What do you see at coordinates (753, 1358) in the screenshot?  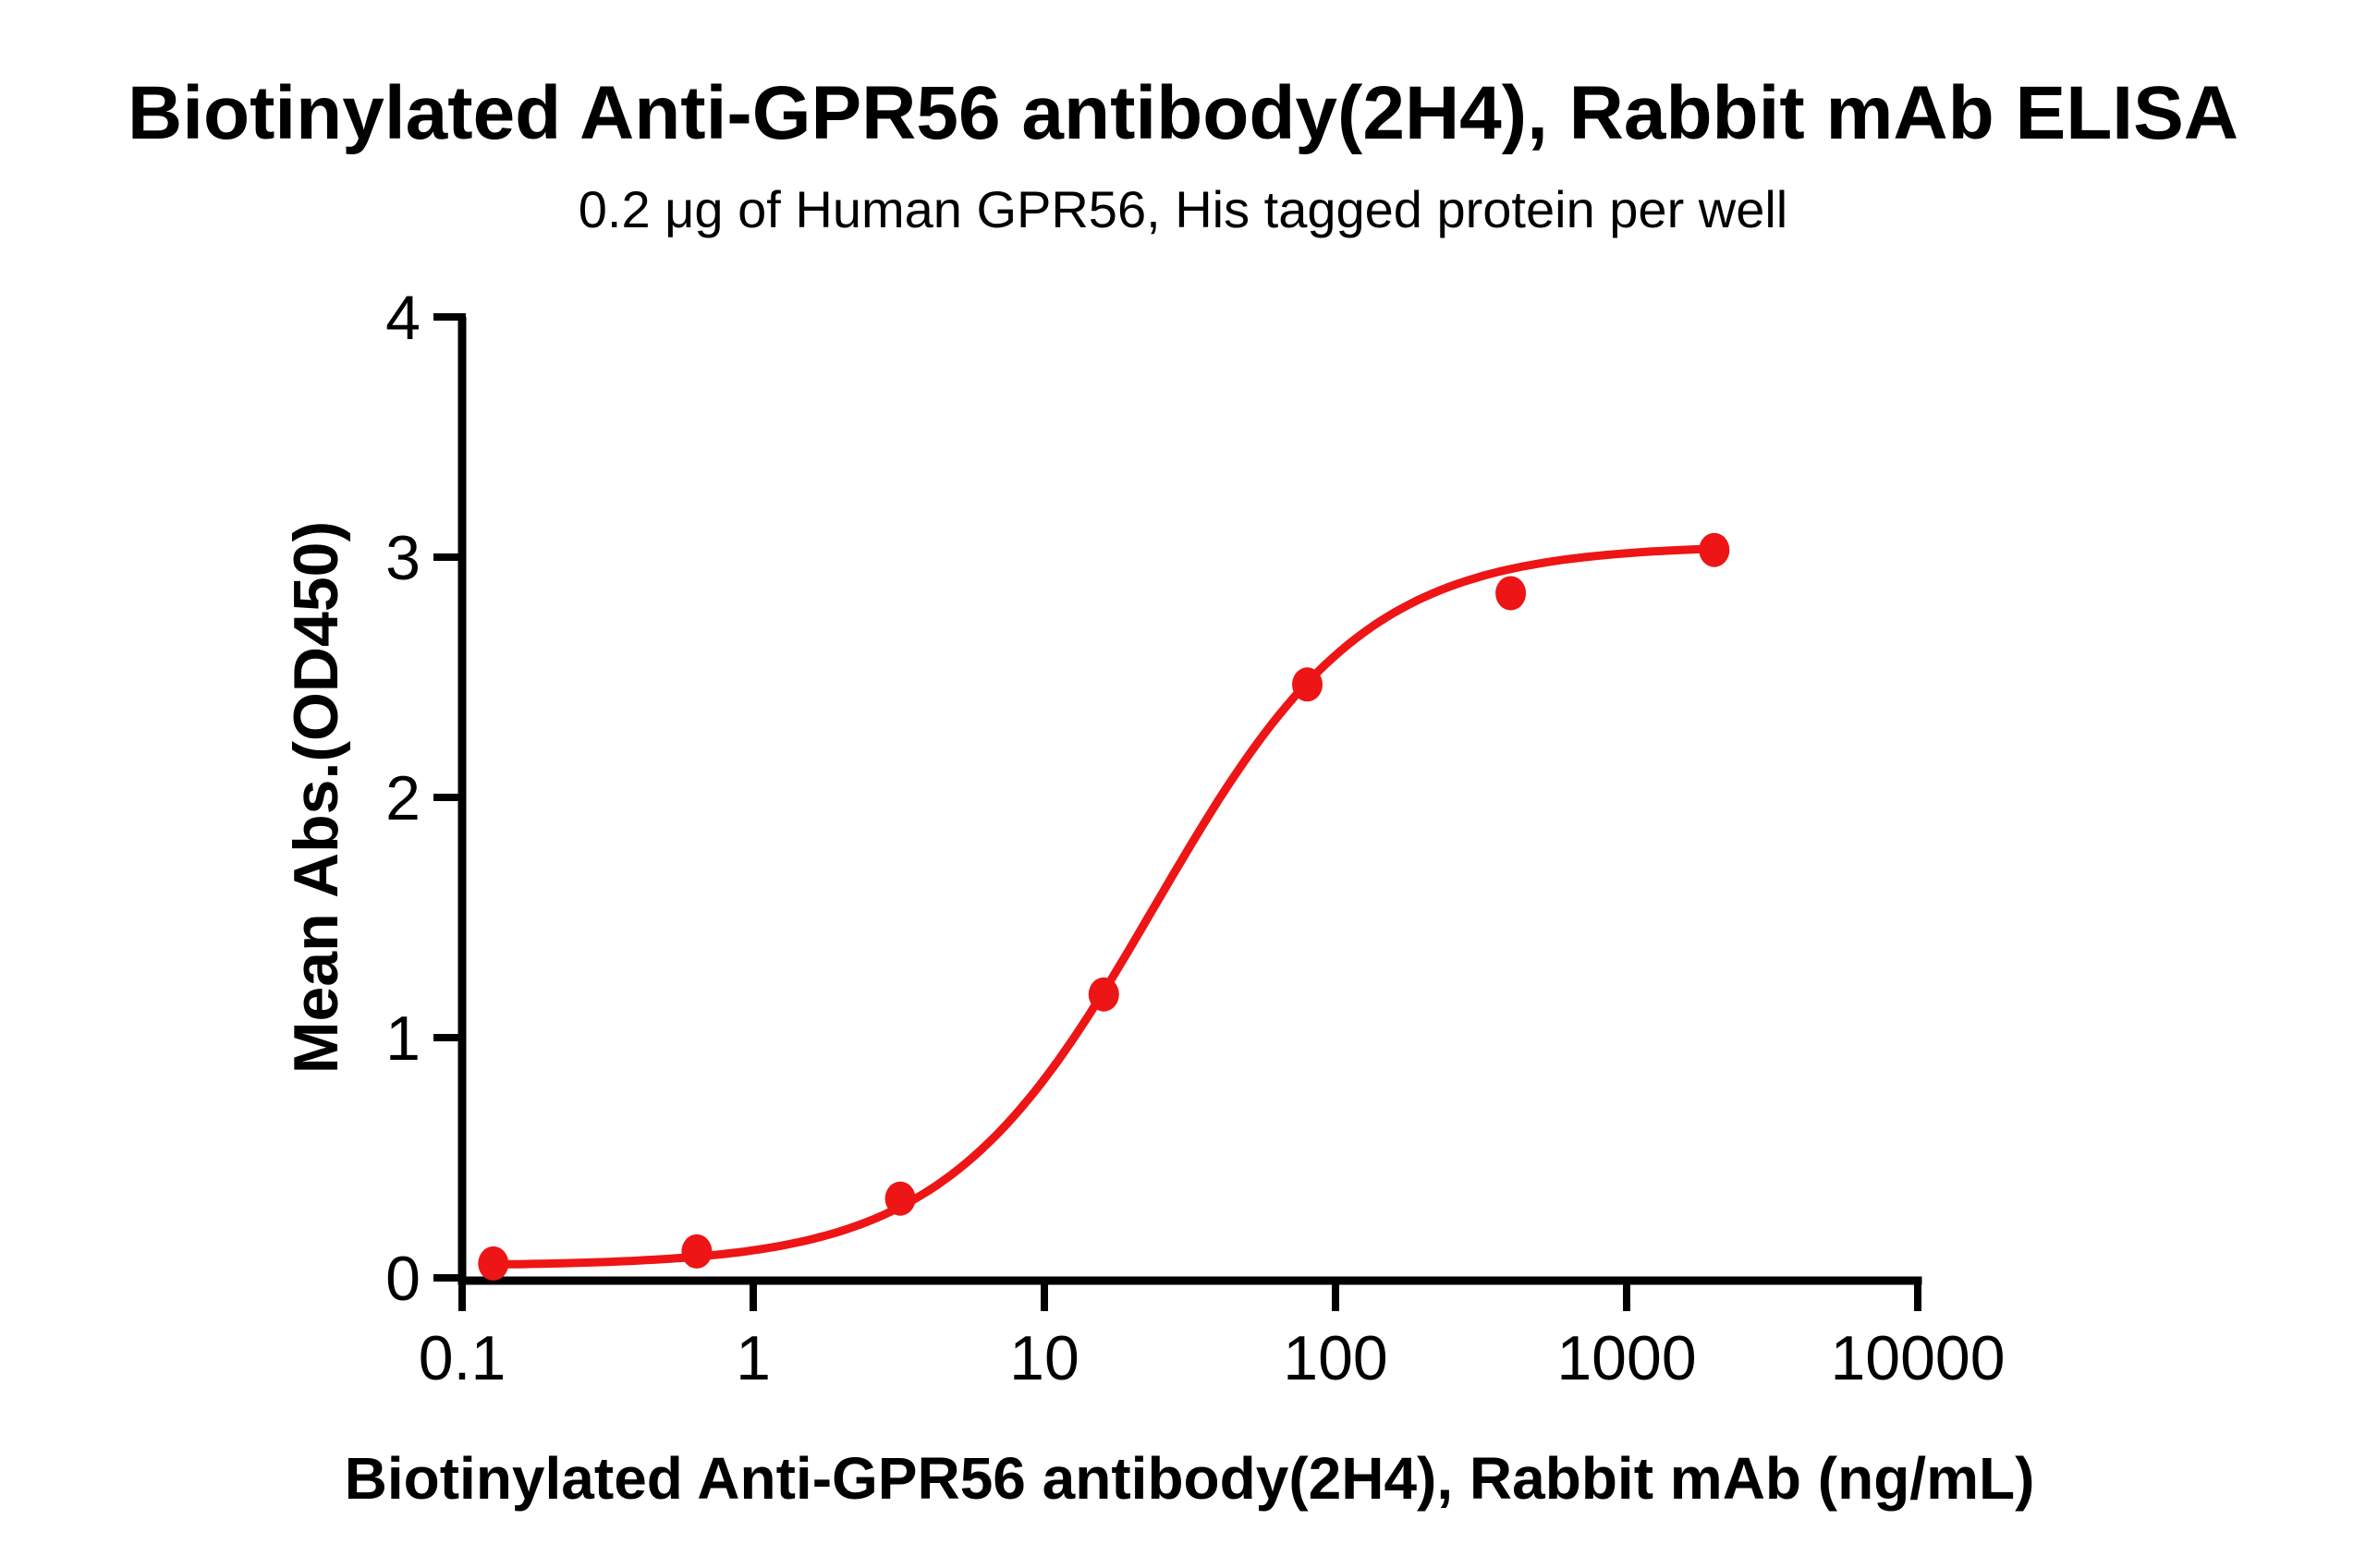 I see `x-tick-label: 1` at bounding box center [753, 1358].